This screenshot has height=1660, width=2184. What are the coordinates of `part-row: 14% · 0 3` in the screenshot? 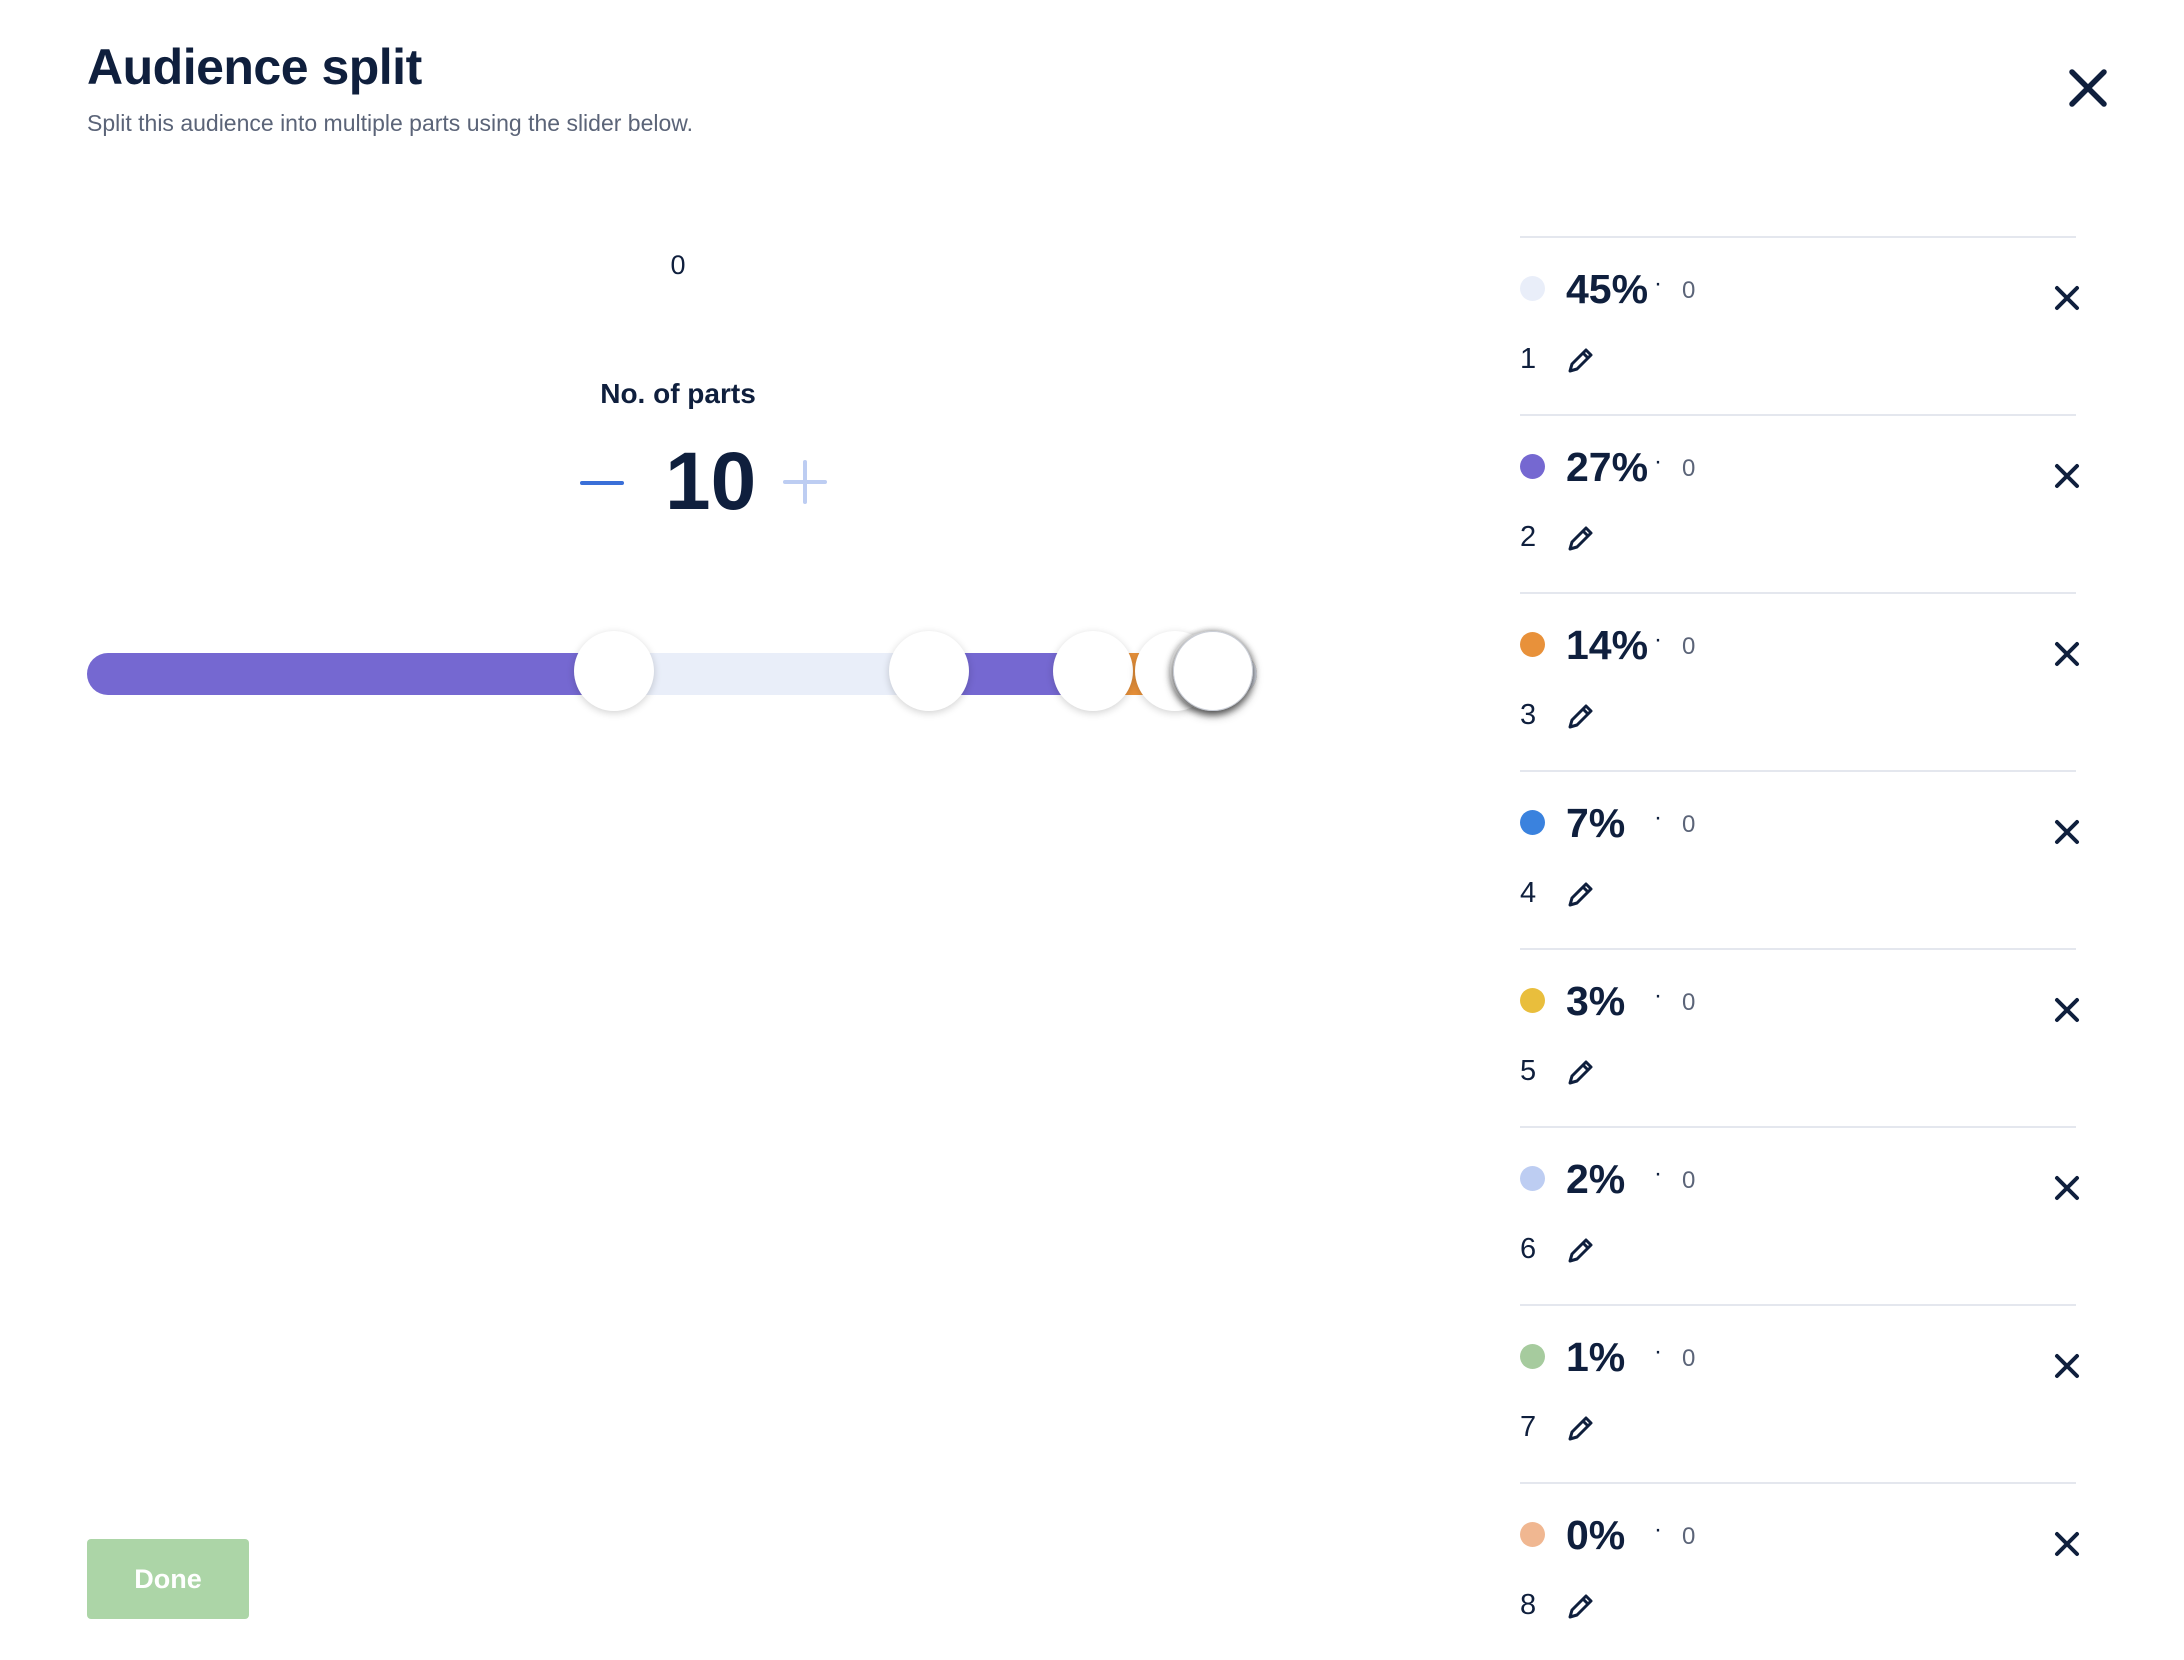 It's located at (1799, 681).